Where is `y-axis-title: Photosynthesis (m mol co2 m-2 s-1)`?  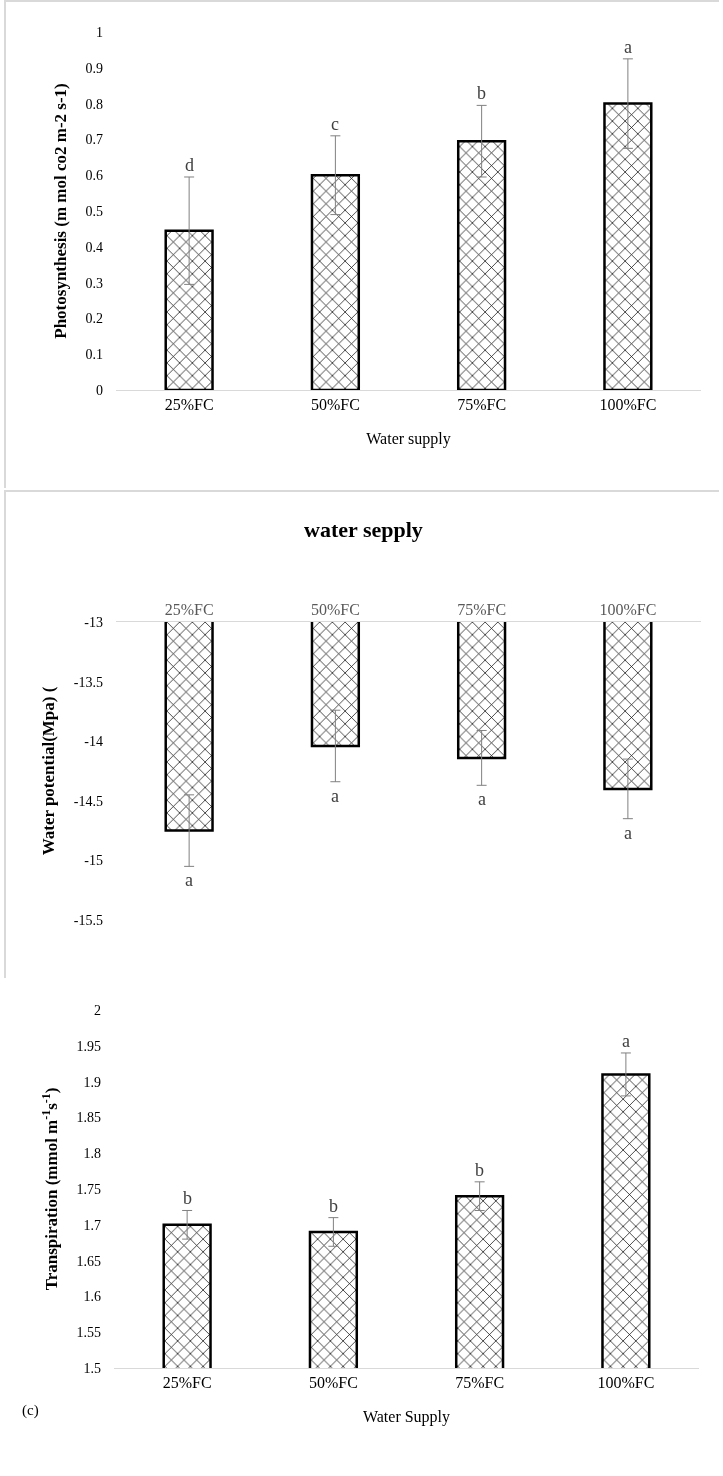 y-axis-title: Photosynthesis (m mol co2 m-2 s-1) is located at coordinates (61, 211).